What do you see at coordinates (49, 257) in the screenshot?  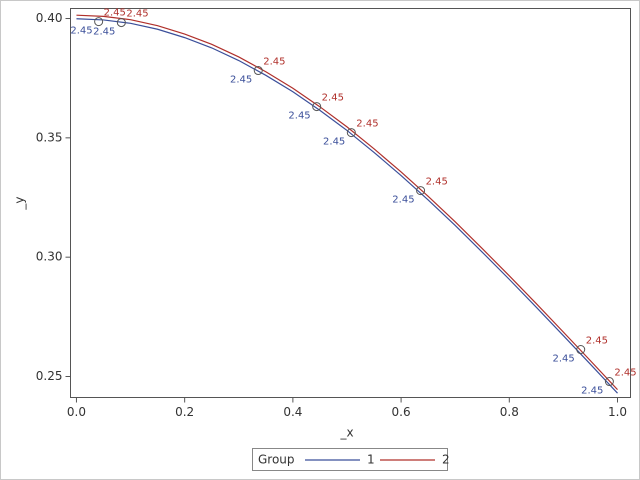 I see `y-tick-label: 0.30` at bounding box center [49, 257].